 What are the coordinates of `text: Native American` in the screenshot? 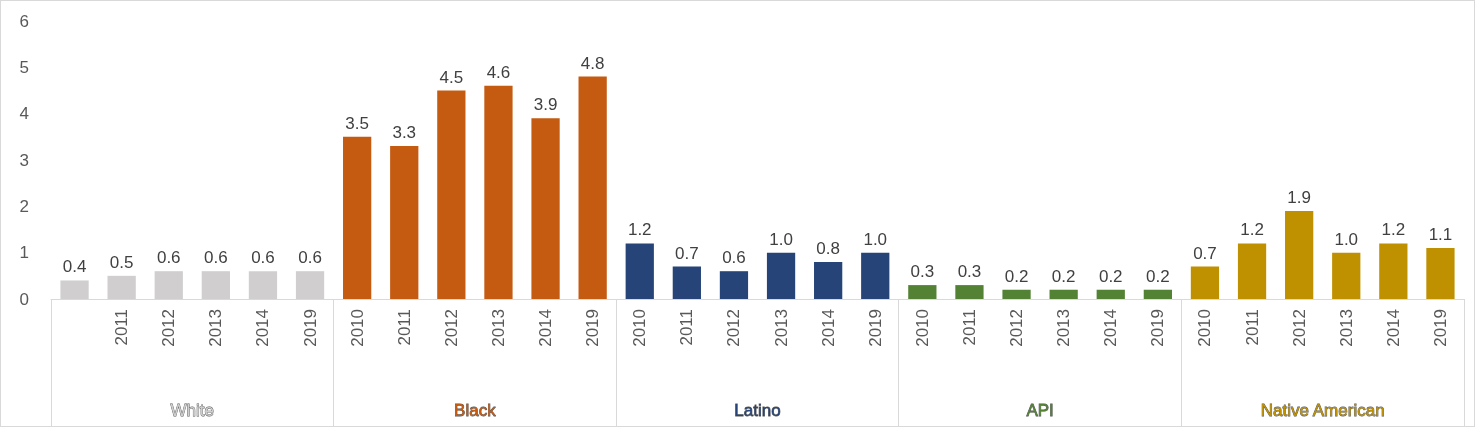 It's located at (1322, 410).